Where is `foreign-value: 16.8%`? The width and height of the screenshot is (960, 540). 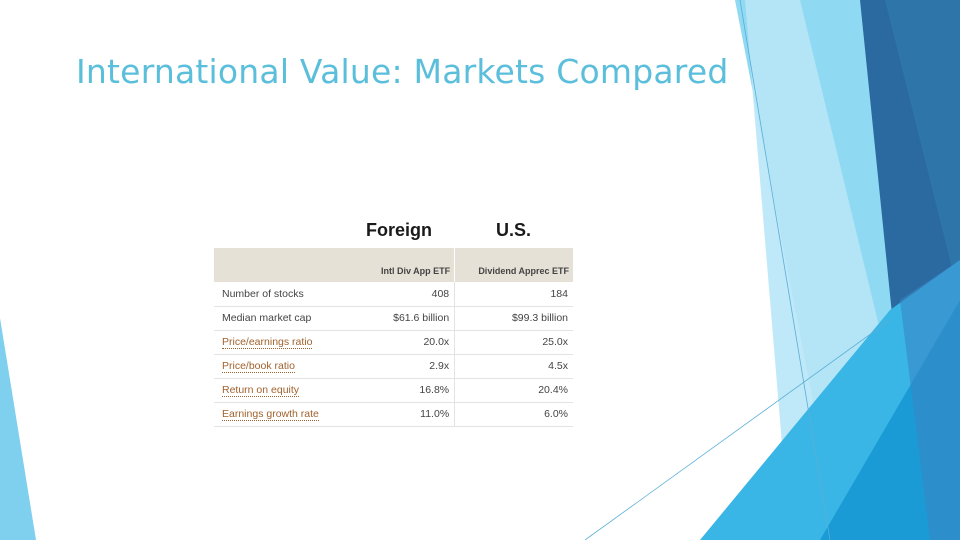 foreign-value: 16.8% is located at coordinates (409, 390).